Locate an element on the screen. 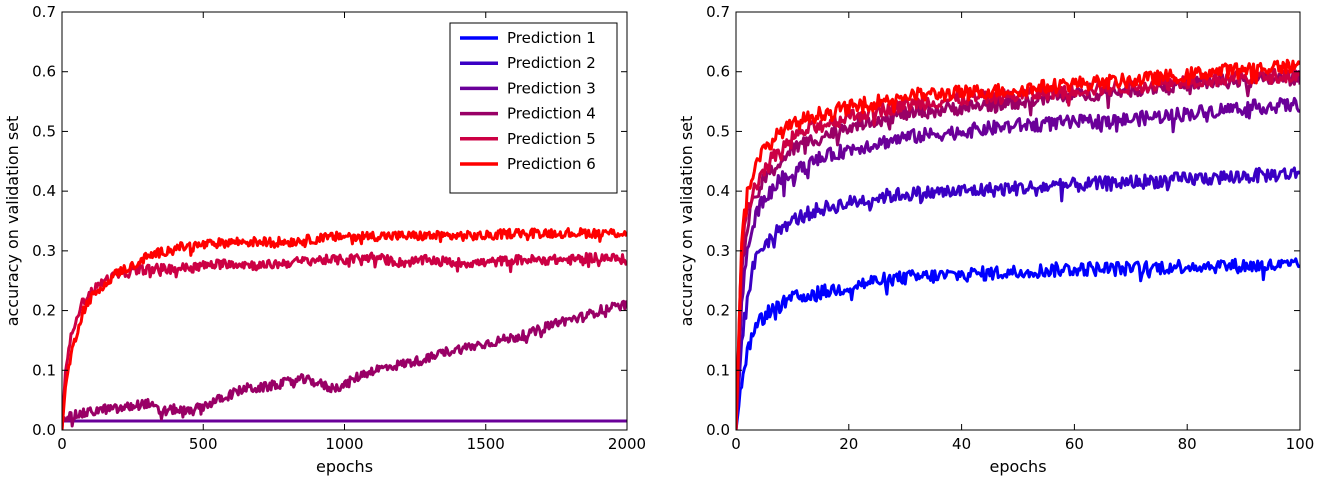  x-tick-label: 1500 is located at coordinates (486, 444).